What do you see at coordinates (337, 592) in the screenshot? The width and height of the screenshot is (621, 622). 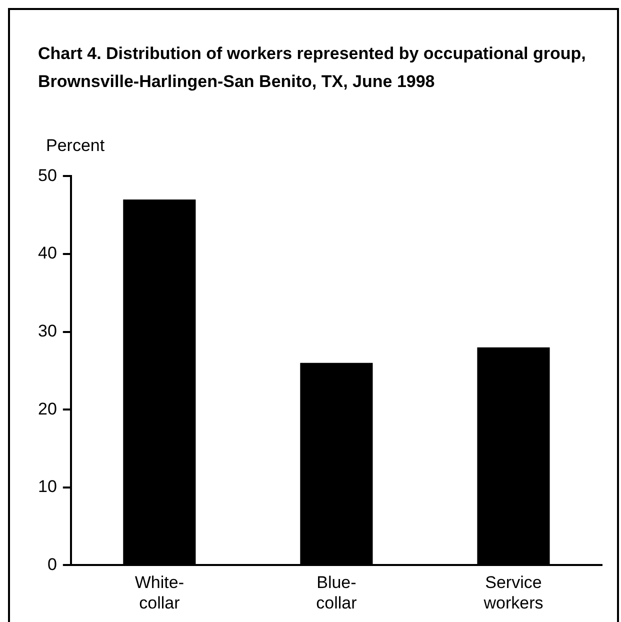 I see `x-tick-label: Blue-collar` at bounding box center [337, 592].